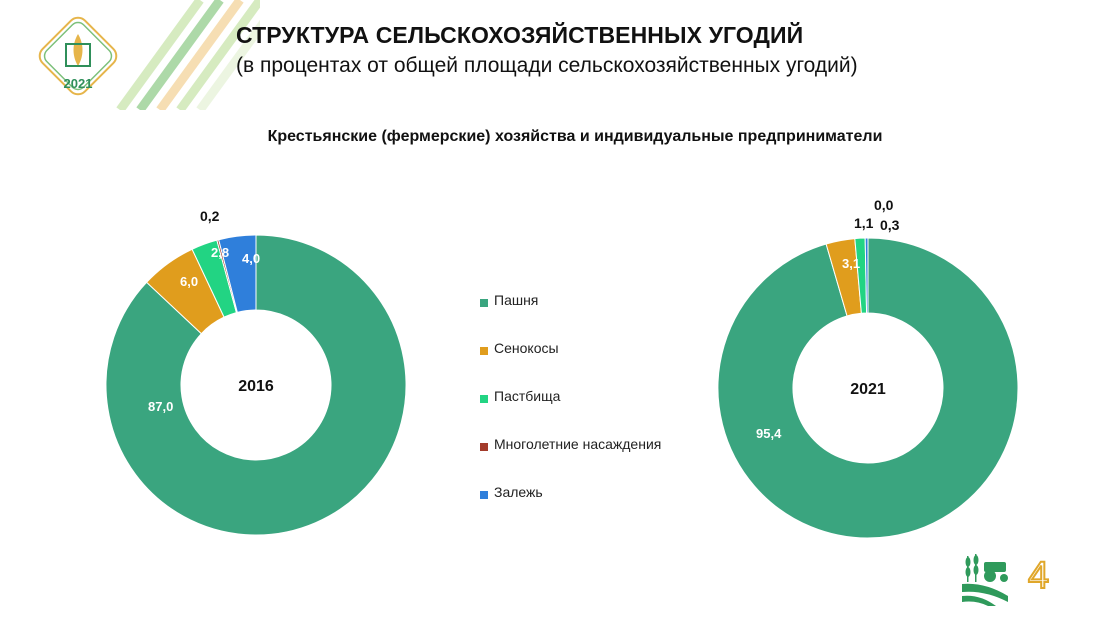 This screenshot has height=619, width=1100. Describe the element at coordinates (526, 348) in the screenshot. I see `legend-label: Сенокосы` at that location.